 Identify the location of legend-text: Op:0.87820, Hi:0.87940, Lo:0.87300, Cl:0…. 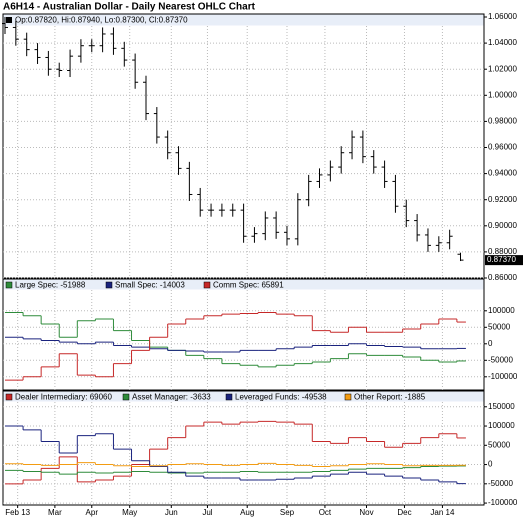
(101, 20).